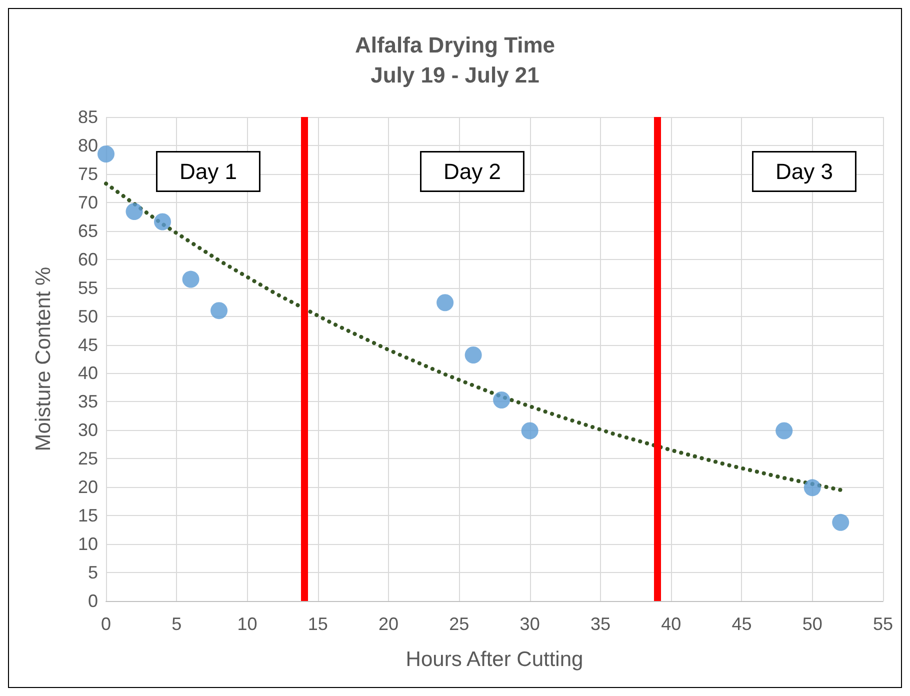  I want to click on y-tick-label: 5, so click(93, 572).